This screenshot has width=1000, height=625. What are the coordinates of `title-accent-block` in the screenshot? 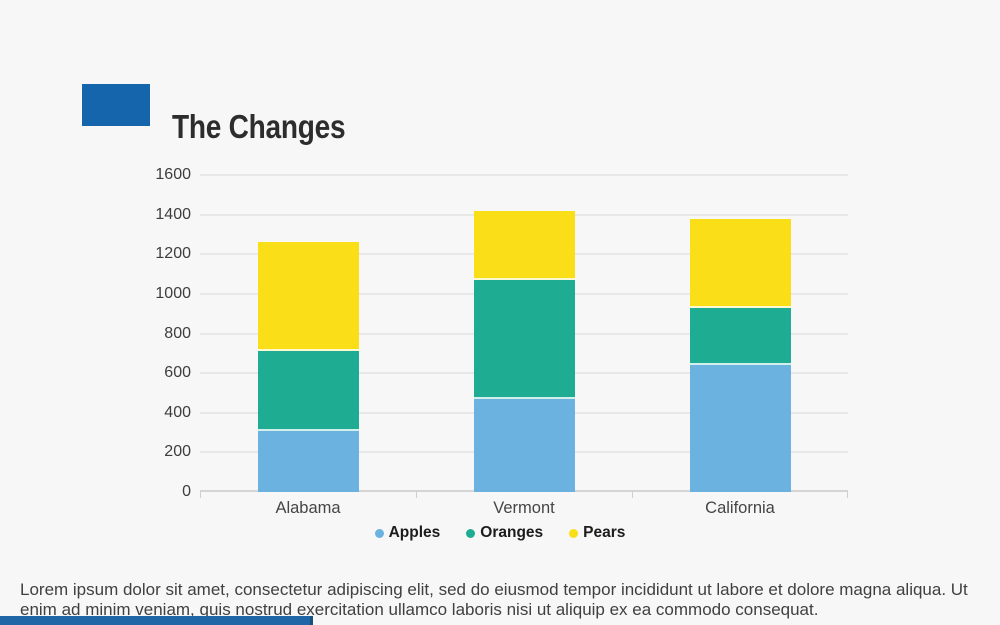 It's located at (116, 105).